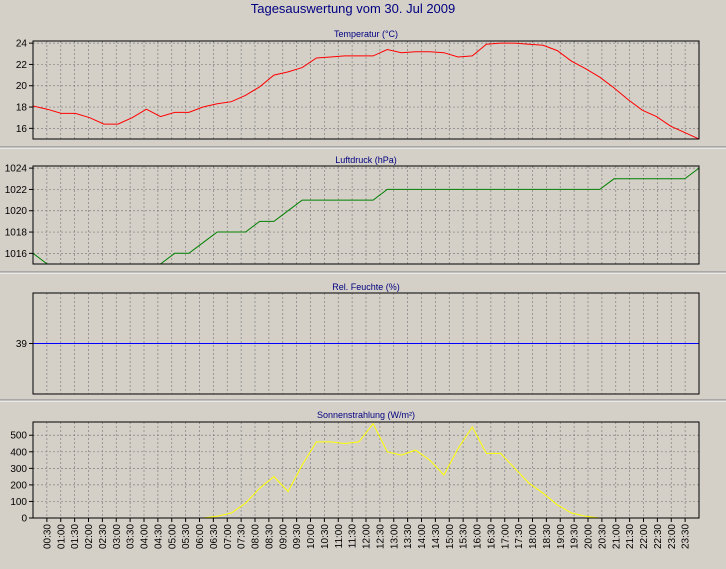  What do you see at coordinates (394, 536) in the screenshot?
I see `x-tick-label: 13:00` at bounding box center [394, 536].